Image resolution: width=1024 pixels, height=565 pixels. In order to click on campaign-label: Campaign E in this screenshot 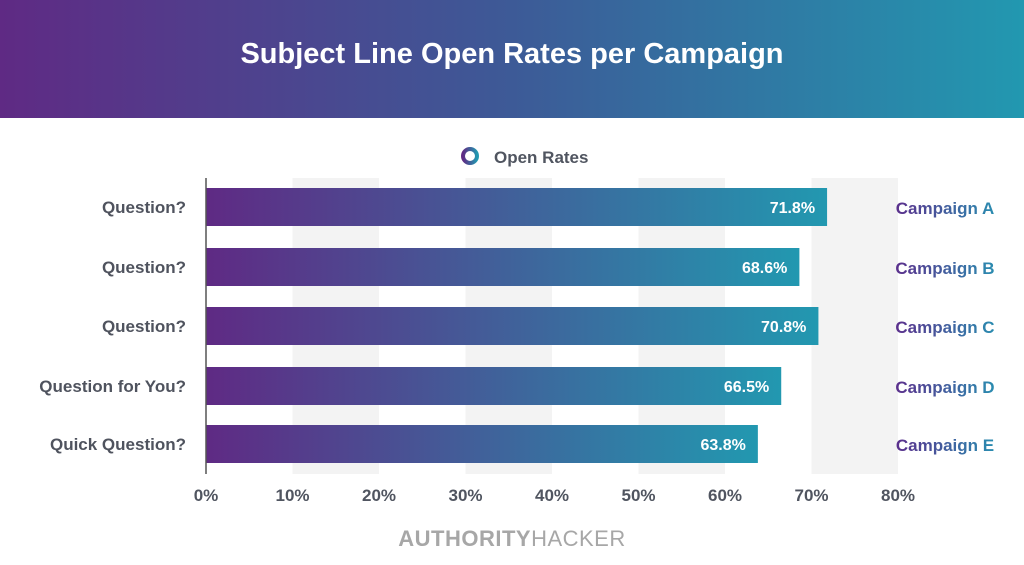, I will do `click(945, 445)`.